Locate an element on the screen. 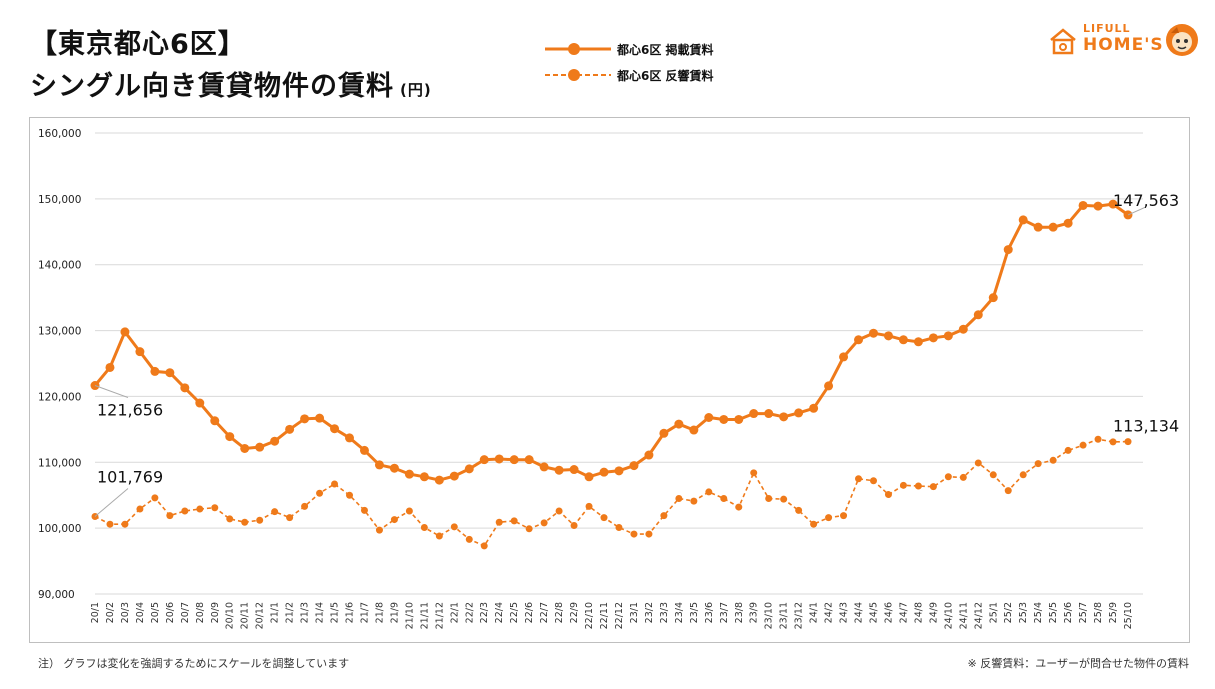 This screenshot has height=689, width=1215. x-tick-label: 20/11 is located at coordinates (245, 615).